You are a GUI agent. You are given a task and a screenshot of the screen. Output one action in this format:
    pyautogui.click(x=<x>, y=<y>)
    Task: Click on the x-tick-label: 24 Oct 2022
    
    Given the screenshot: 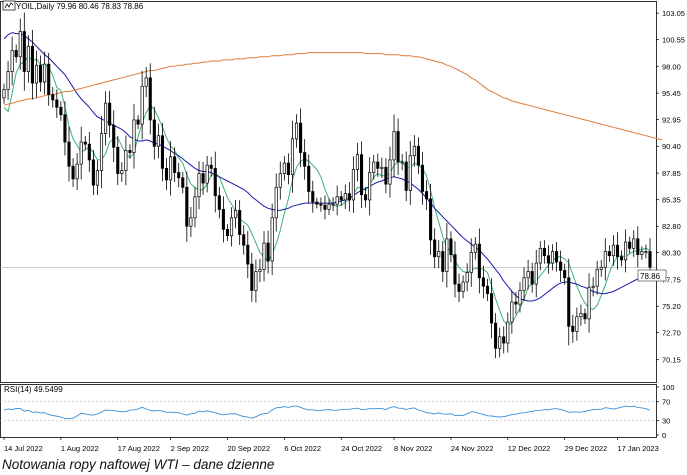 What is the action you would take?
    pyautogui.click(x=361, y=448)
    